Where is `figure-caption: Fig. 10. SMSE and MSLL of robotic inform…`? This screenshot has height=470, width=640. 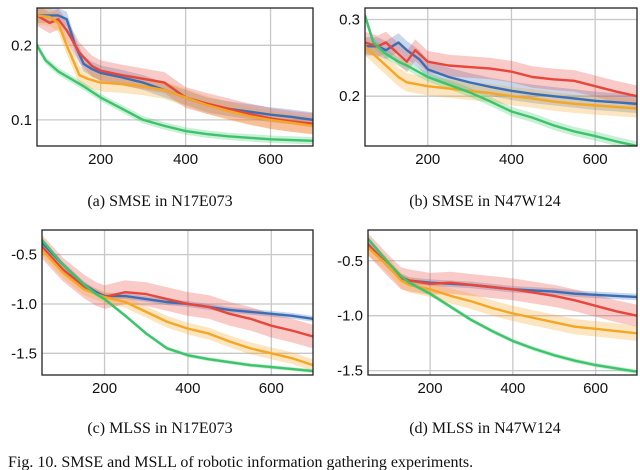 figure-caption: Fig. 10. SMSE and MSLL of robotic inform… is located at coordinates (240, 462).